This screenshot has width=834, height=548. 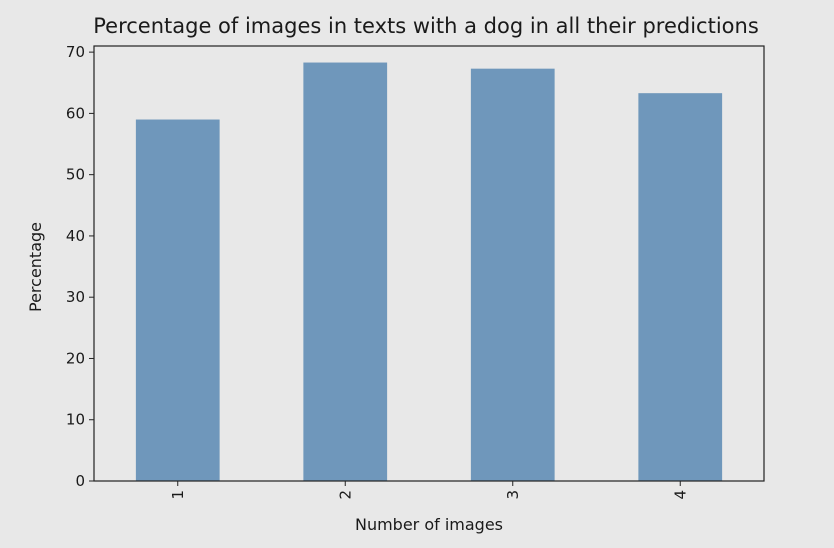 I want to click on x-tick-label-4: 4, so click(x=680, y=495).